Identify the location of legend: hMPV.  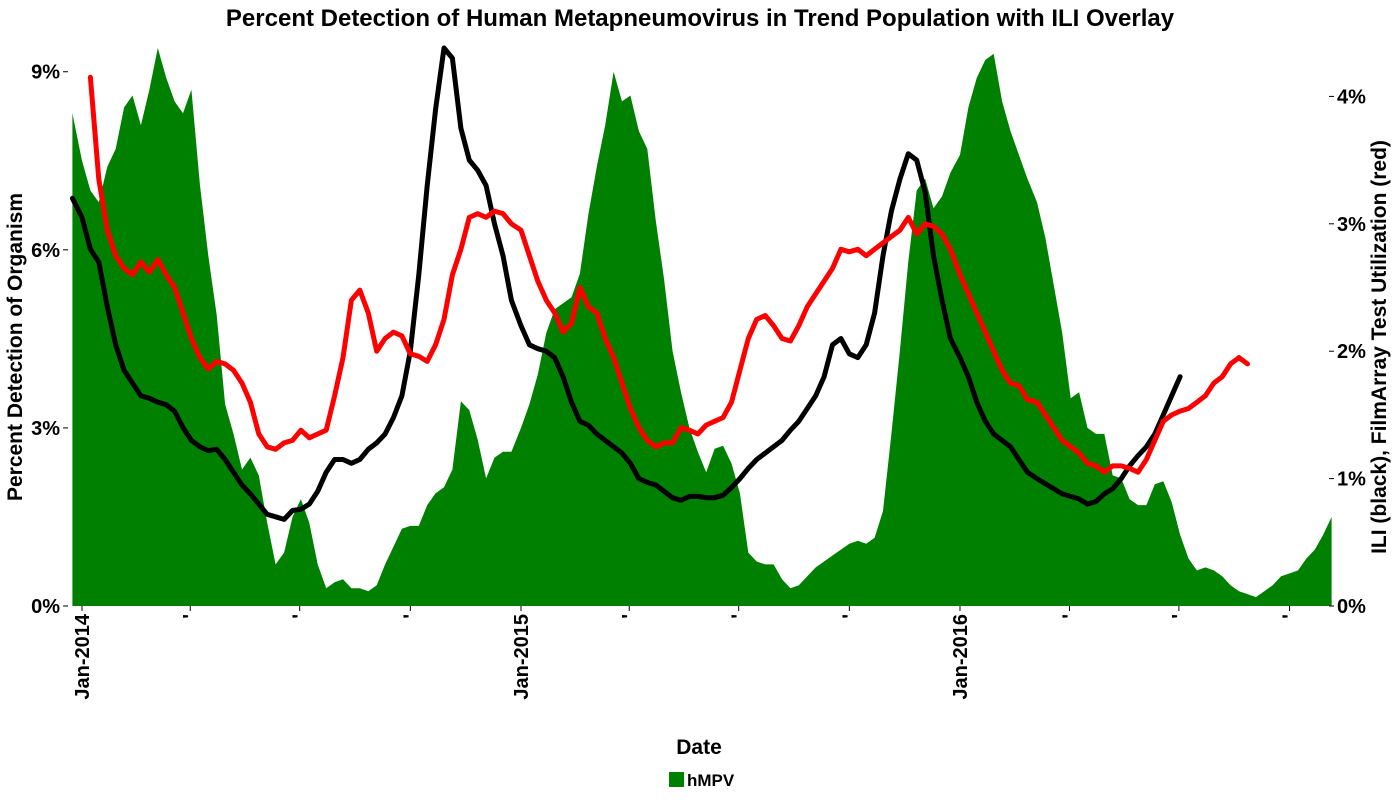
(702, 780).